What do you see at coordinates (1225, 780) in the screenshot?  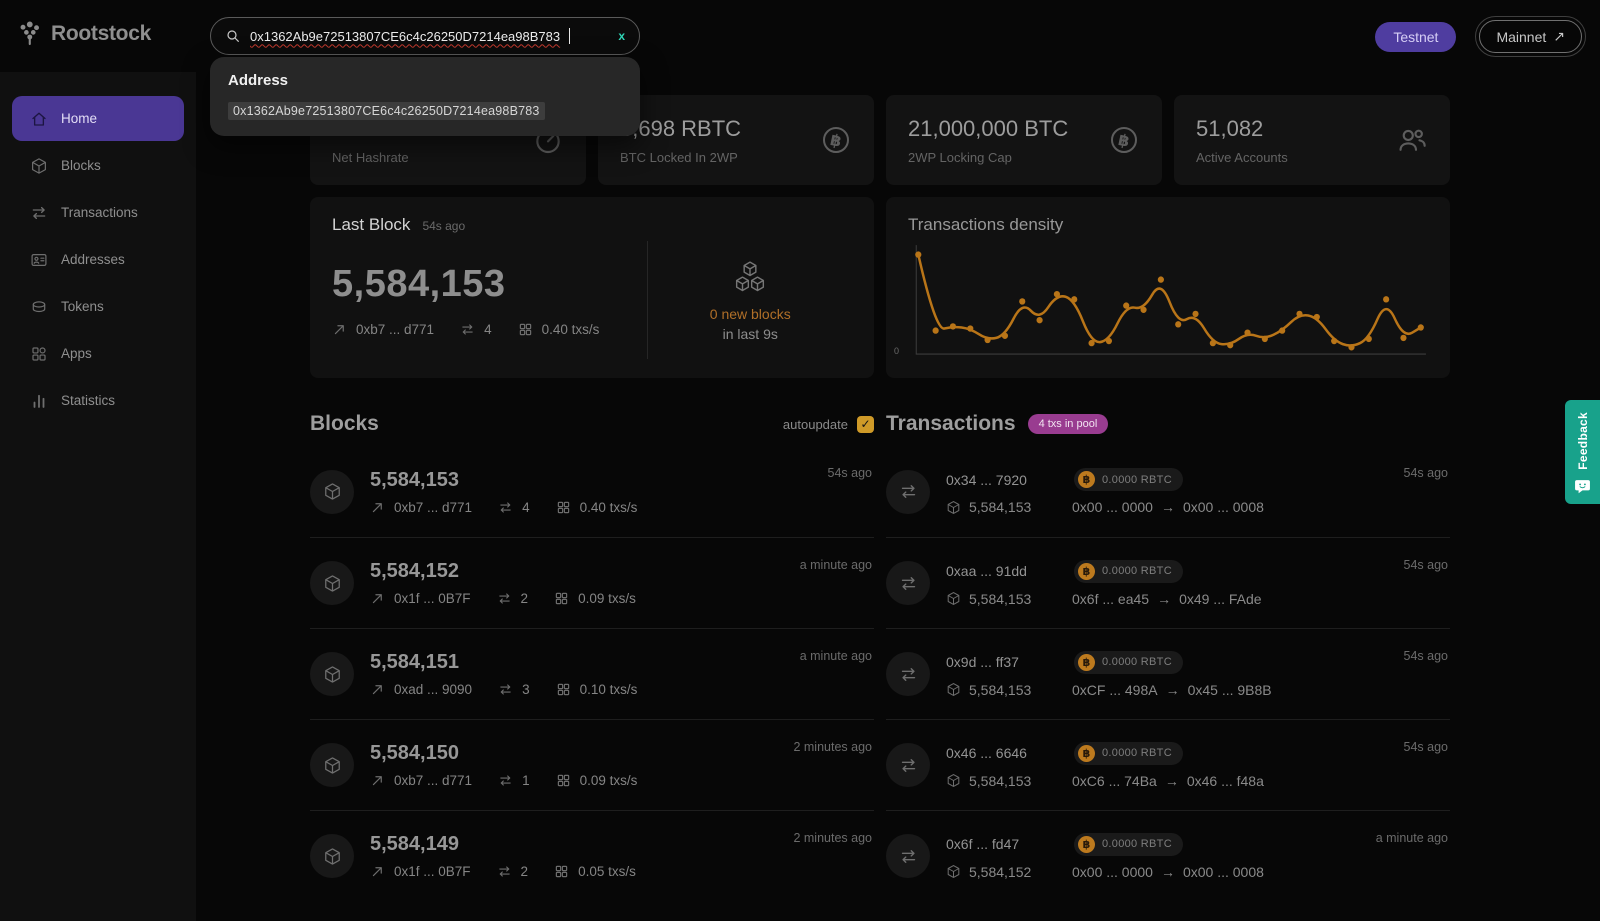 I see `transaction-to-address: 0x46 ... f48a` at bounding box center [1225, 780].